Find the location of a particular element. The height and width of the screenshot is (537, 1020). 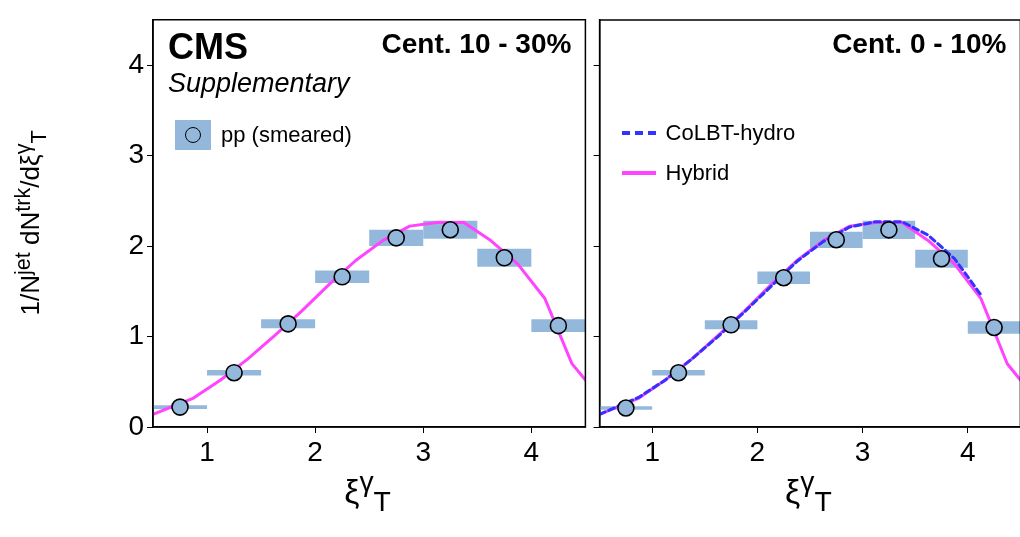

legend-label: pp (smeared) is located at coordinates (286, 134).